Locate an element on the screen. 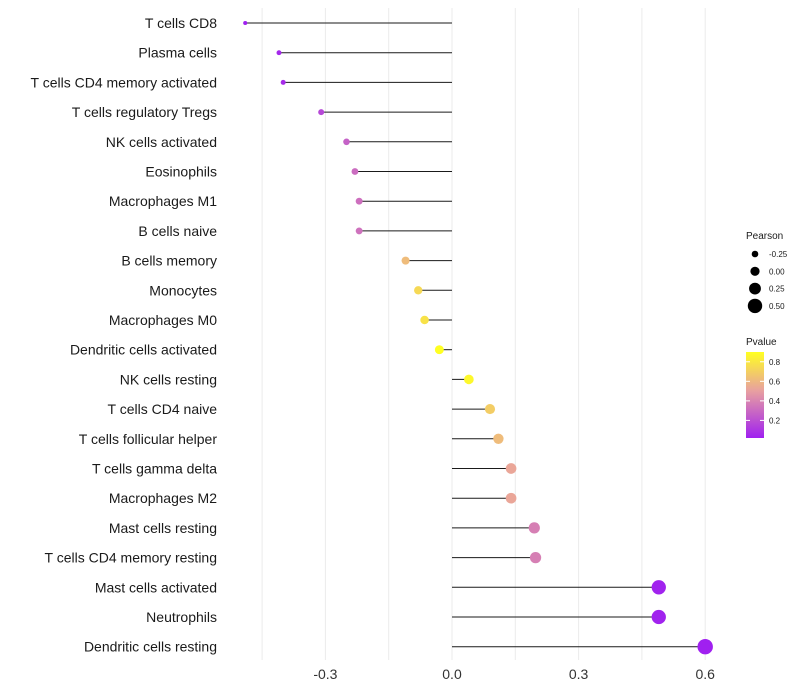  pvalue-legend-title: Pvalue is located at coordinates (761, 342).